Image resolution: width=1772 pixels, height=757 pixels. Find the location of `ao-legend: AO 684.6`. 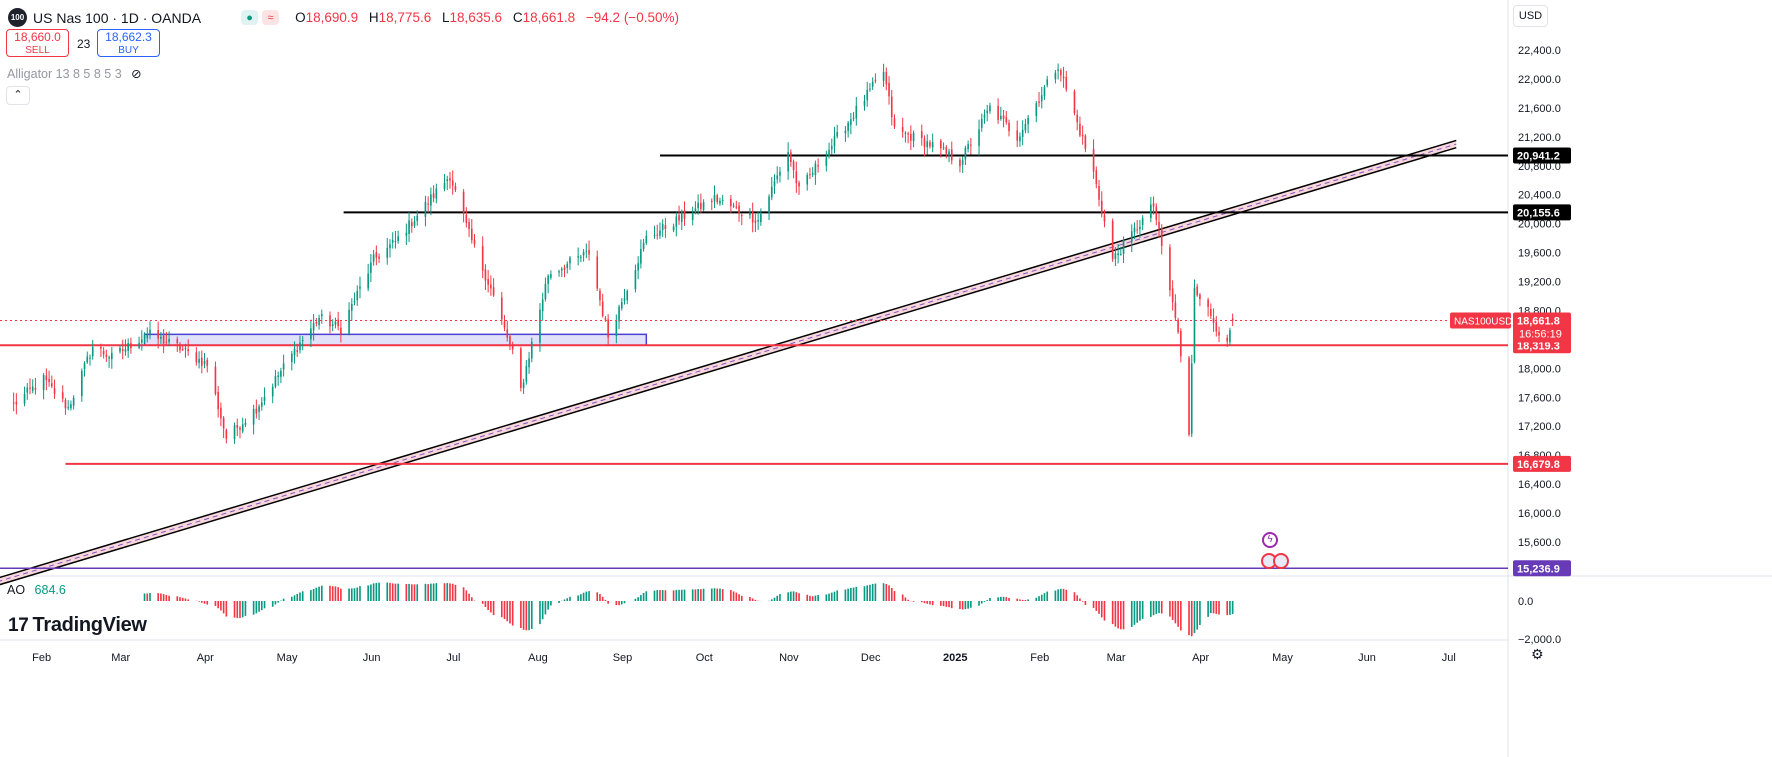

ao-legend: AO 684.6 is located at coordinates (36, 590).